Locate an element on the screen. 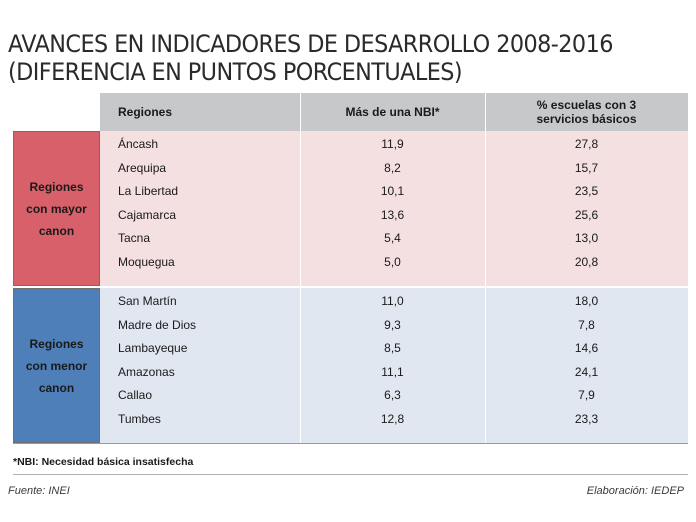 This screenshot has width=696, height=522. table-bottom-rule is located at coordinates (350, 443).